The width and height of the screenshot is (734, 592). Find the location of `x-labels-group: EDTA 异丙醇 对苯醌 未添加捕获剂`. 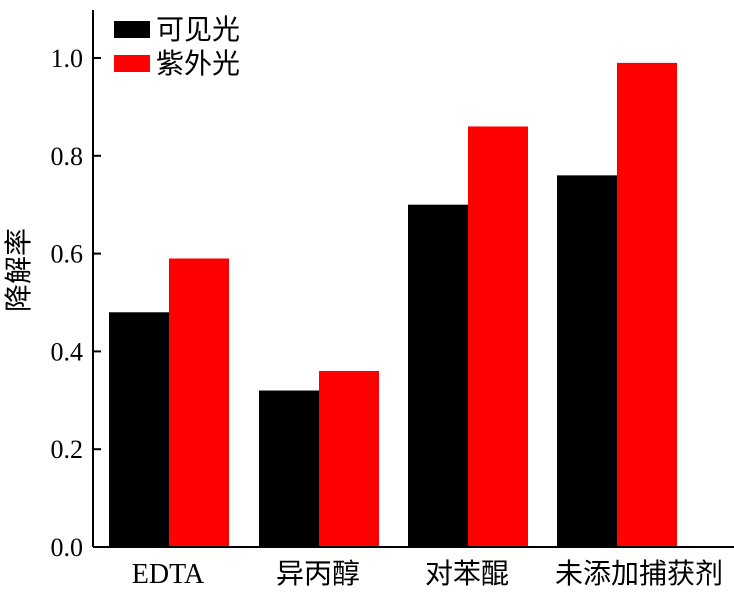

x-labels-group: EDTA 异丙醇 对苯醌 未添加捕获剂 is located at coordinates (427, 574).